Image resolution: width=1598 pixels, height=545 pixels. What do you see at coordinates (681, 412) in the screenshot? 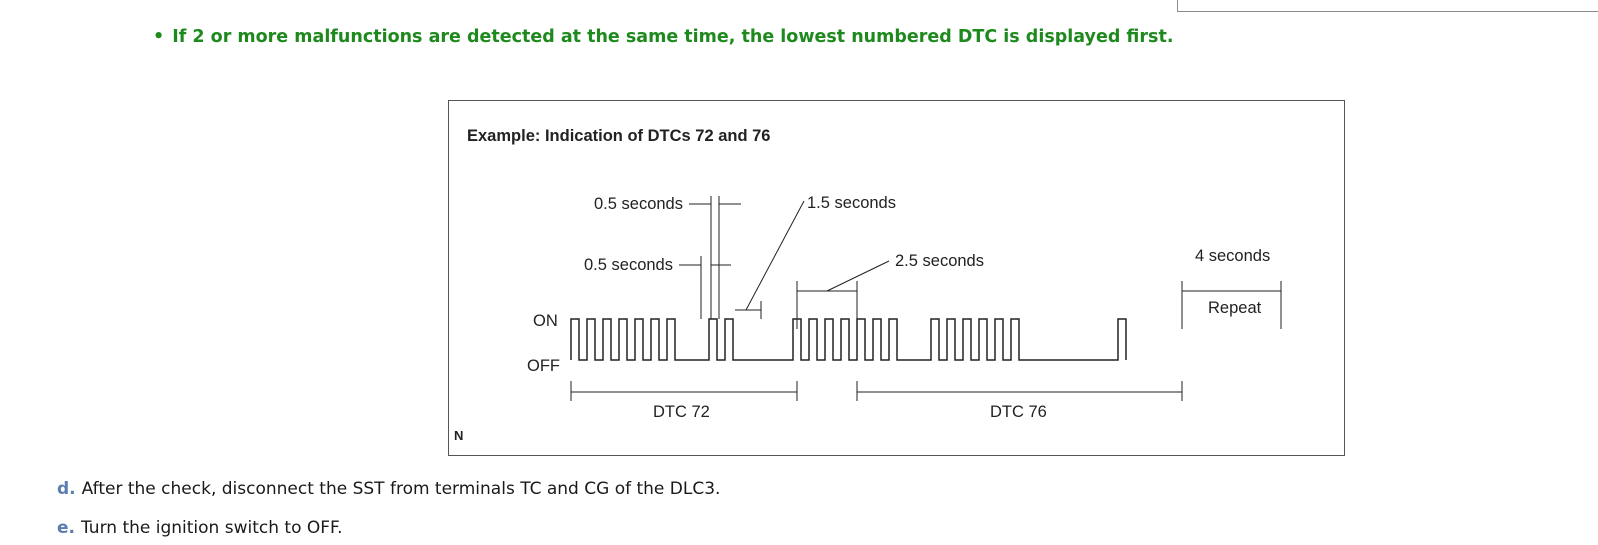
I see `label-dtc-72: DTC 72` at bounding box center [681, 412].